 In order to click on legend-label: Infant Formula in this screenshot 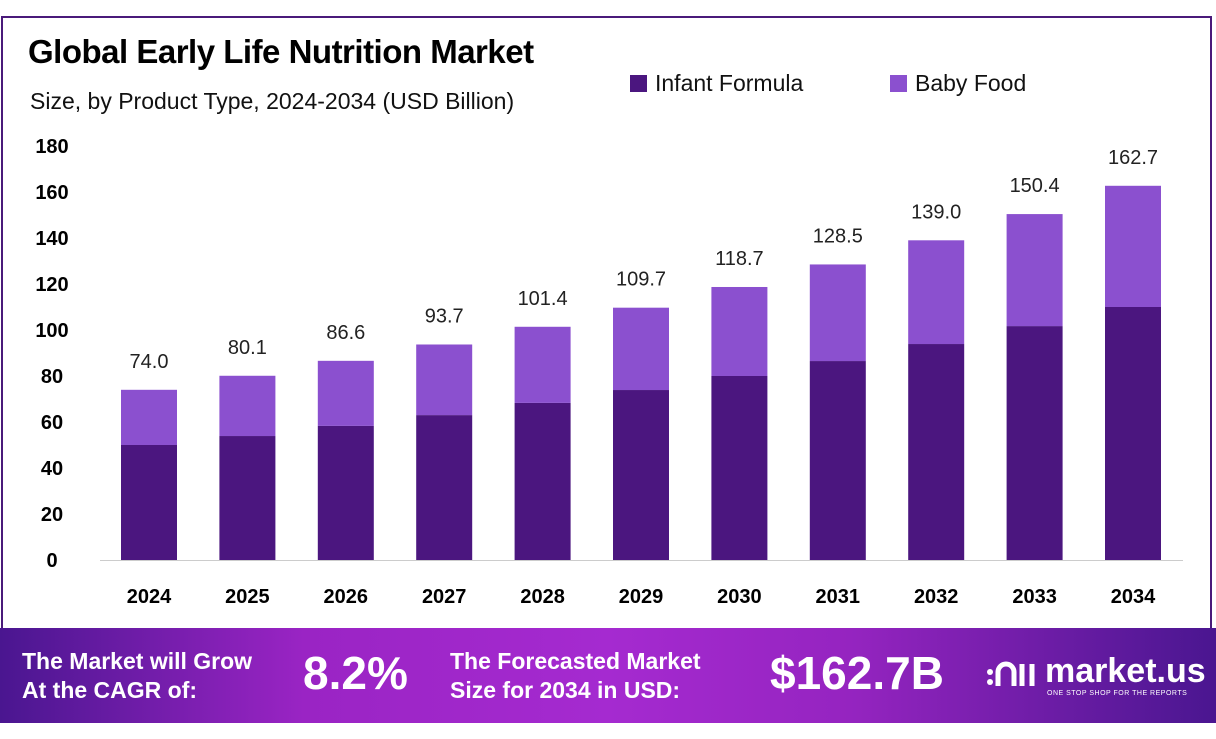, I will do `click(729, 83)`.